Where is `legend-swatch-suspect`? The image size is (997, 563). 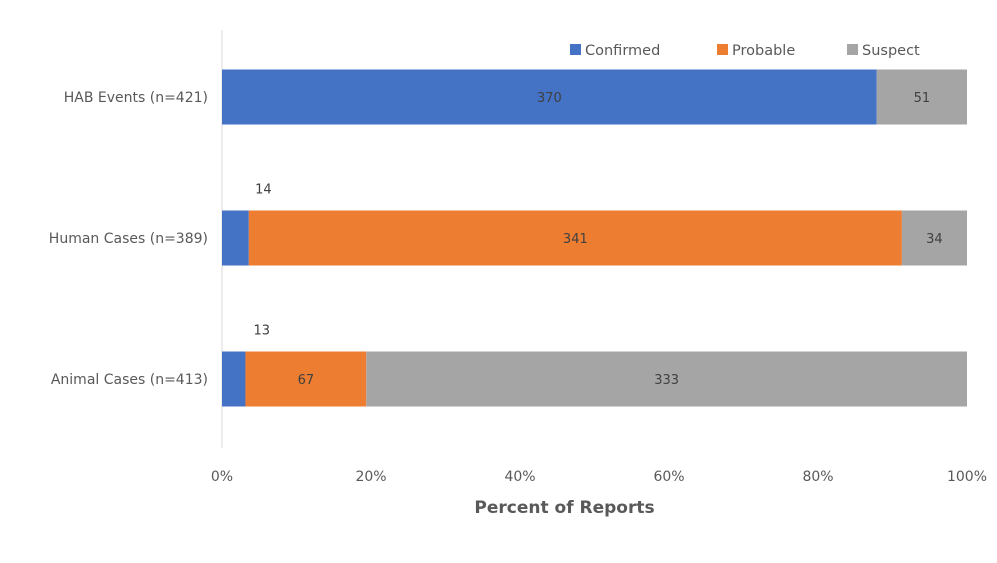 legend-swatch-suspect is located at coordinates (852, 49).